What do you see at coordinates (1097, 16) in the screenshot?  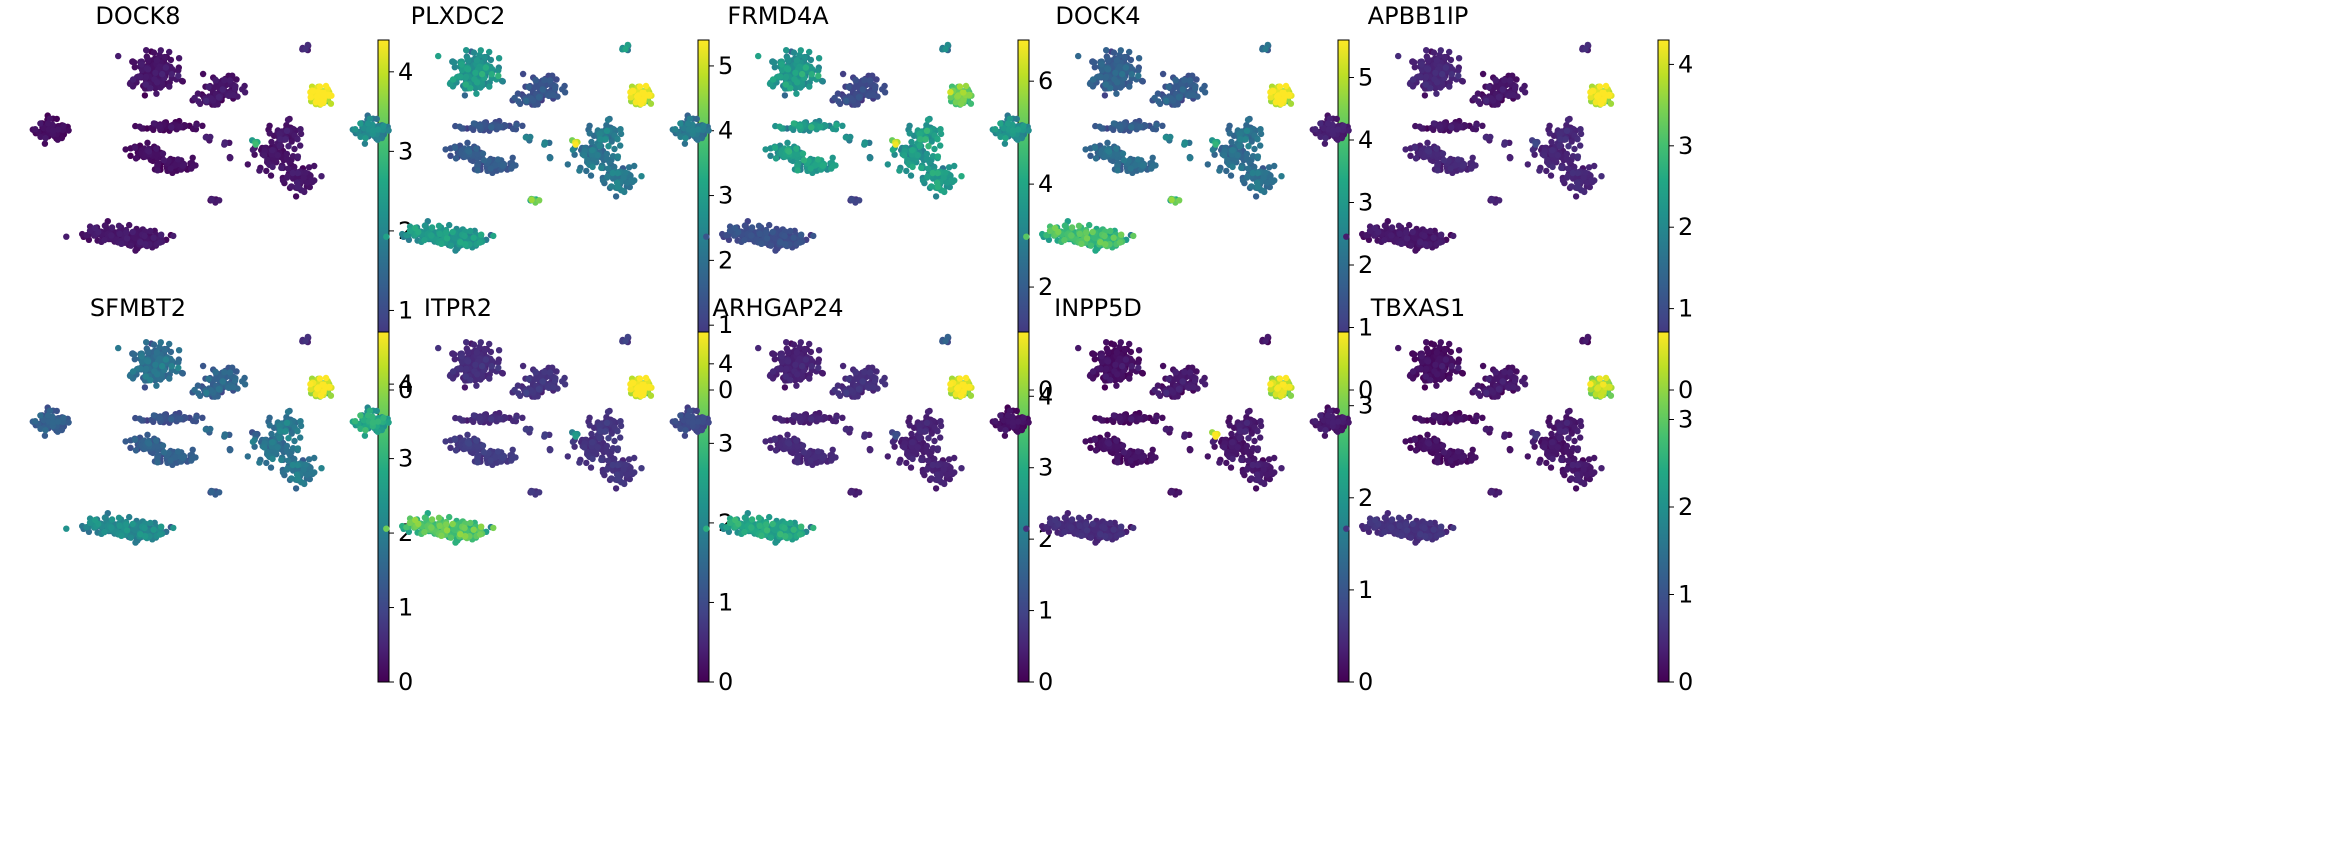 I see `panel-title: DOCK4` at bounding box center [1097, 16].